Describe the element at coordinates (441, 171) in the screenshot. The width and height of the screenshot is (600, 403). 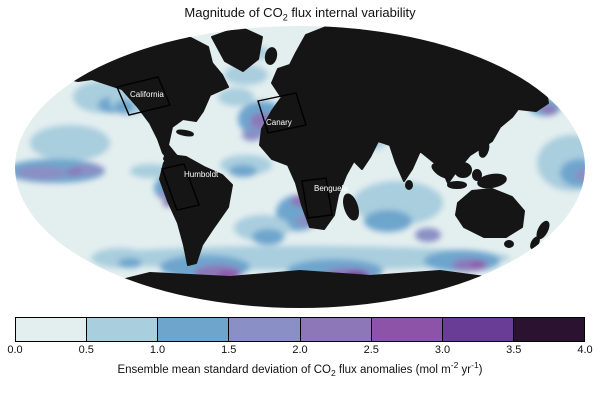
I see `island-sumatra` at that location.